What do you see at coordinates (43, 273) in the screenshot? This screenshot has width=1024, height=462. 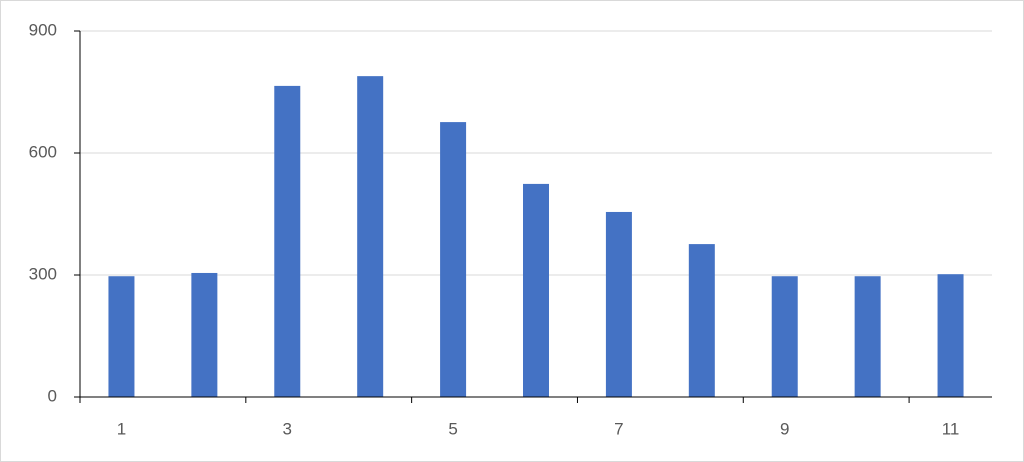 I see `y-tick-label: 300` at bounding box center [43, 273].